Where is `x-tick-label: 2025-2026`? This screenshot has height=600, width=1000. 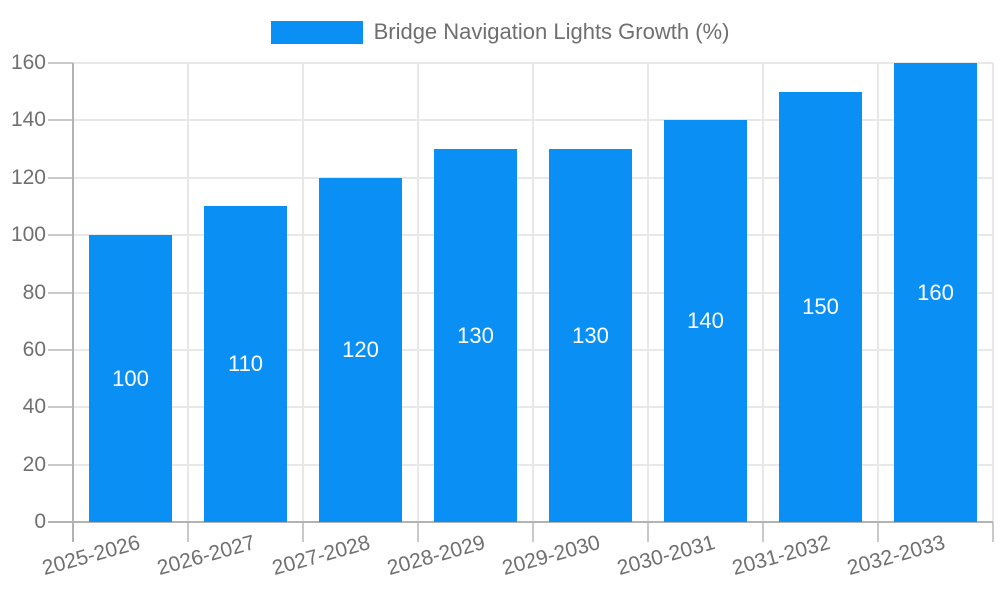 x-tick-label: 2025-2026 is located at coordinates (91, 556).